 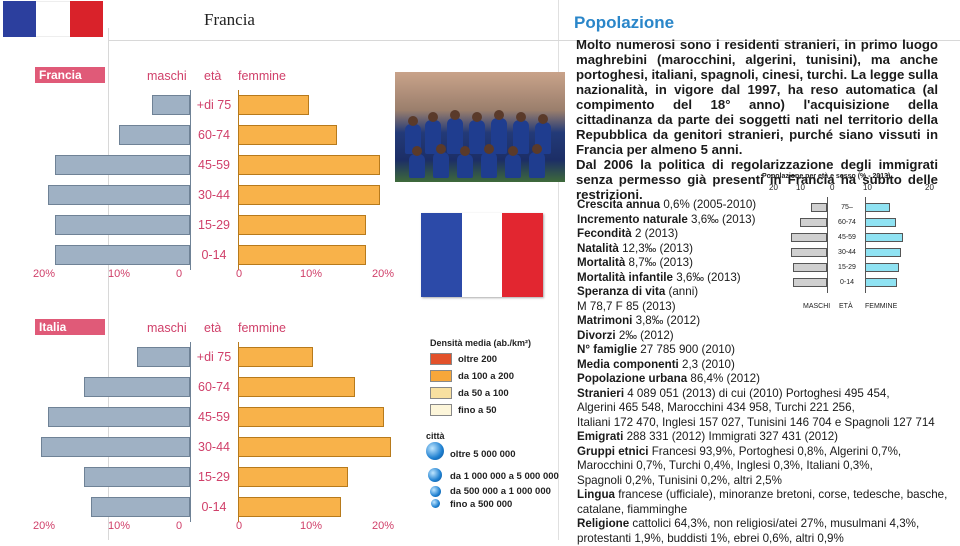 I want to click on mini-tick-label: 10, so click(x=867, y=187).